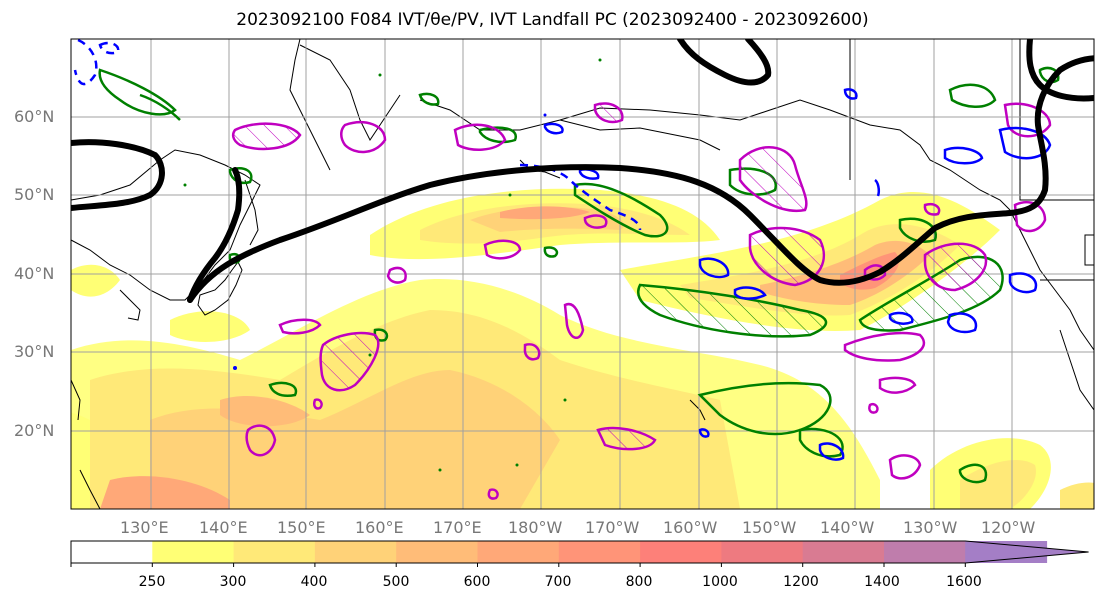 This screenshot has height=603, width=1105. I want to click on colorbar-tick-400: 400, so click(314, 582).